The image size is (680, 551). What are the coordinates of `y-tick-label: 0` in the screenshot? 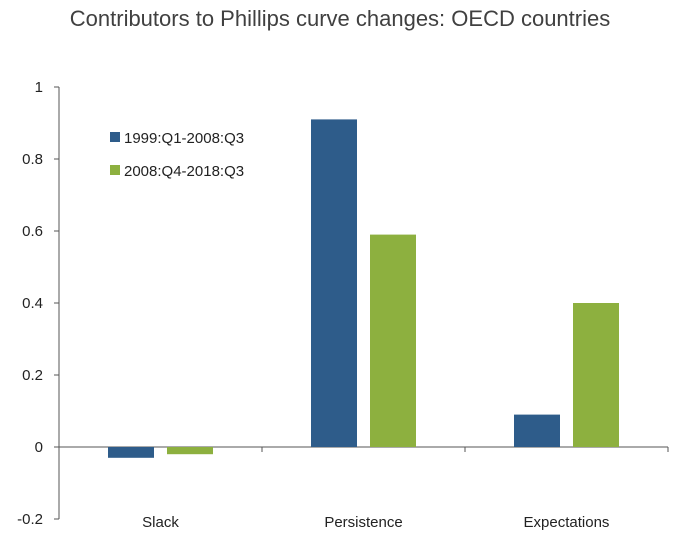 It's located at (39, 447).